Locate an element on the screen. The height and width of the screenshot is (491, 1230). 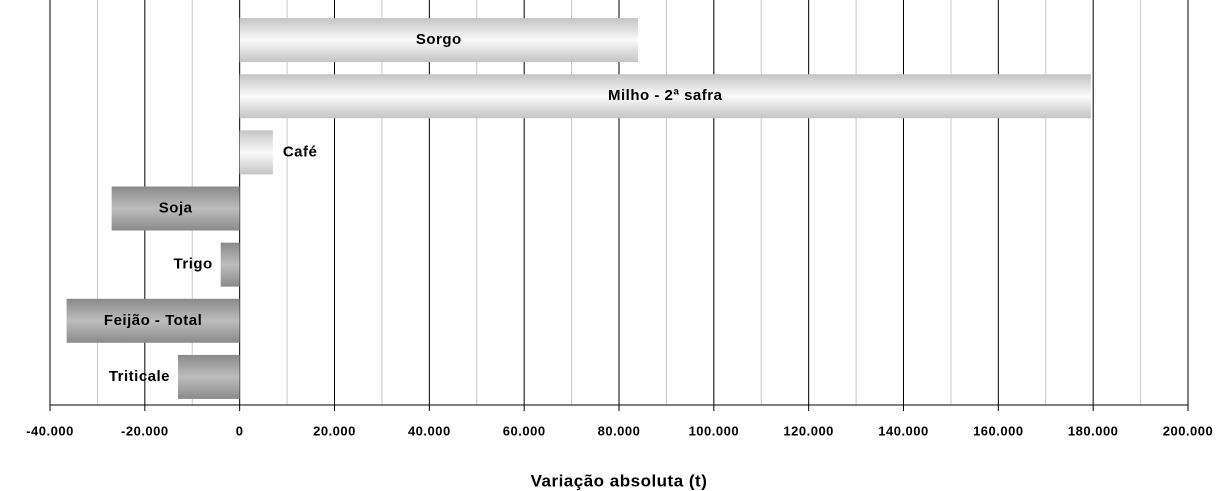
x-tick-label: 200.000 is located at coordinates (1188, 430).